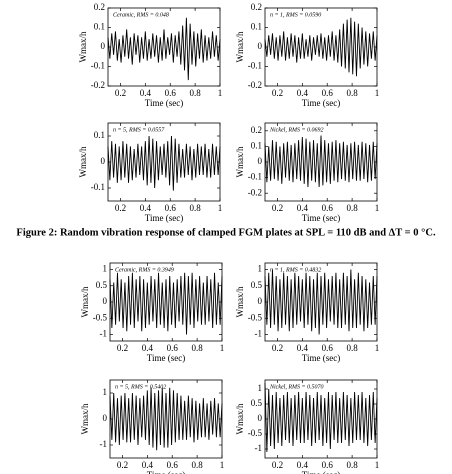 The width and height of the screenshot is (452, 474). What do you see at coordinates (139, 130) in the screenshot?
I see `annotation: n = 5, RMS = 0.0557` at bounding box center [139, 130].